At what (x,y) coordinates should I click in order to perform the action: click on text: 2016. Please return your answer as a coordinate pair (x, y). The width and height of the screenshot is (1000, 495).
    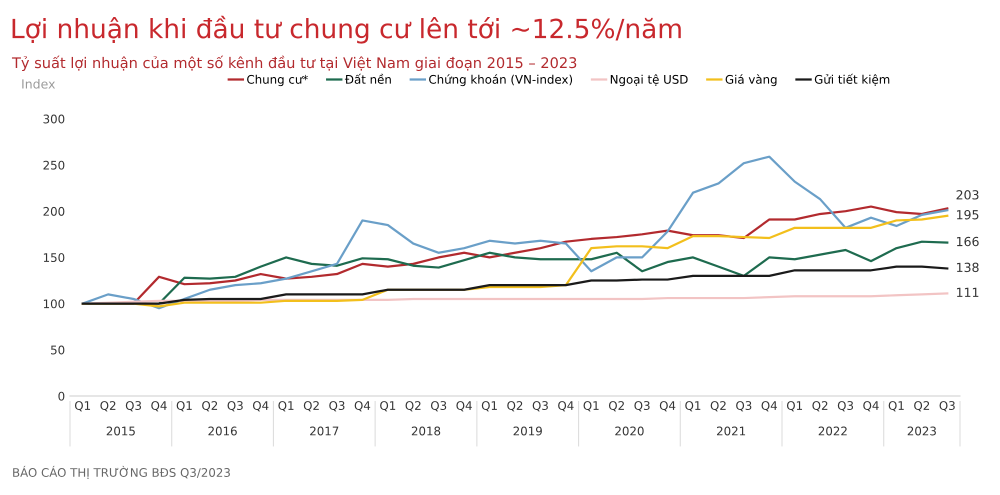
    Looking at the image, I should click on (222, 431).